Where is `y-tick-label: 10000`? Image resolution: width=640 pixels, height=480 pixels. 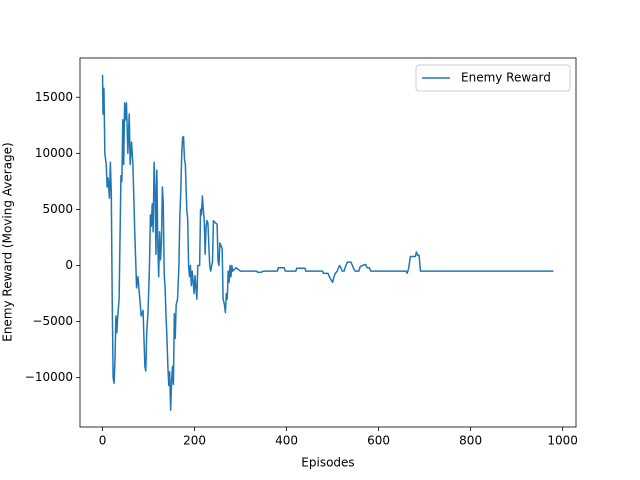
y-tick-label: 10000 is located at coordinates (54, 153).